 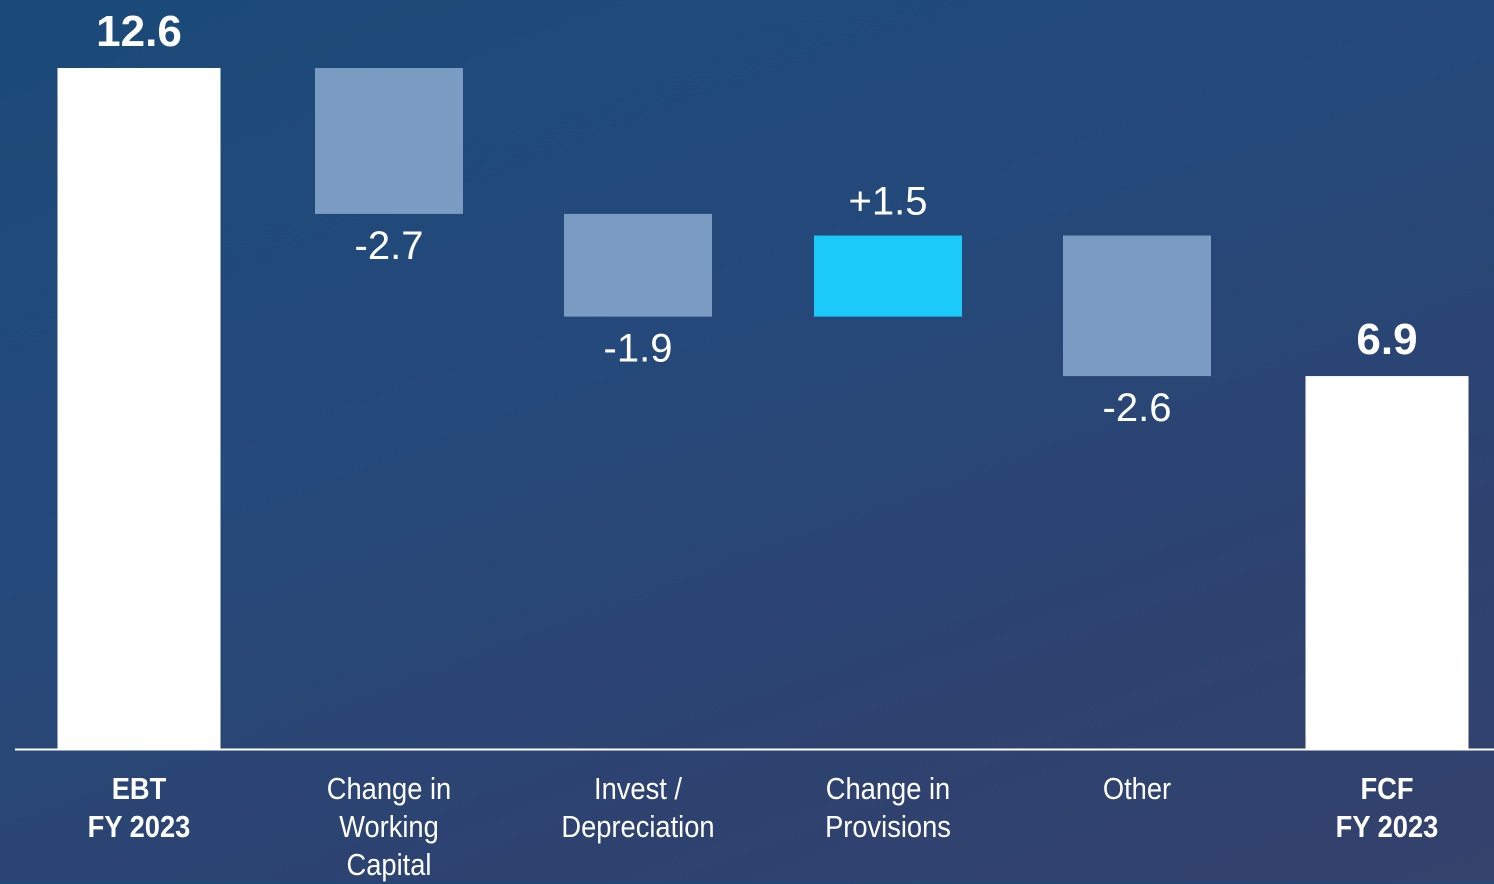 I want to click on data-label-2: -2.7, so click(x=389, y=246).